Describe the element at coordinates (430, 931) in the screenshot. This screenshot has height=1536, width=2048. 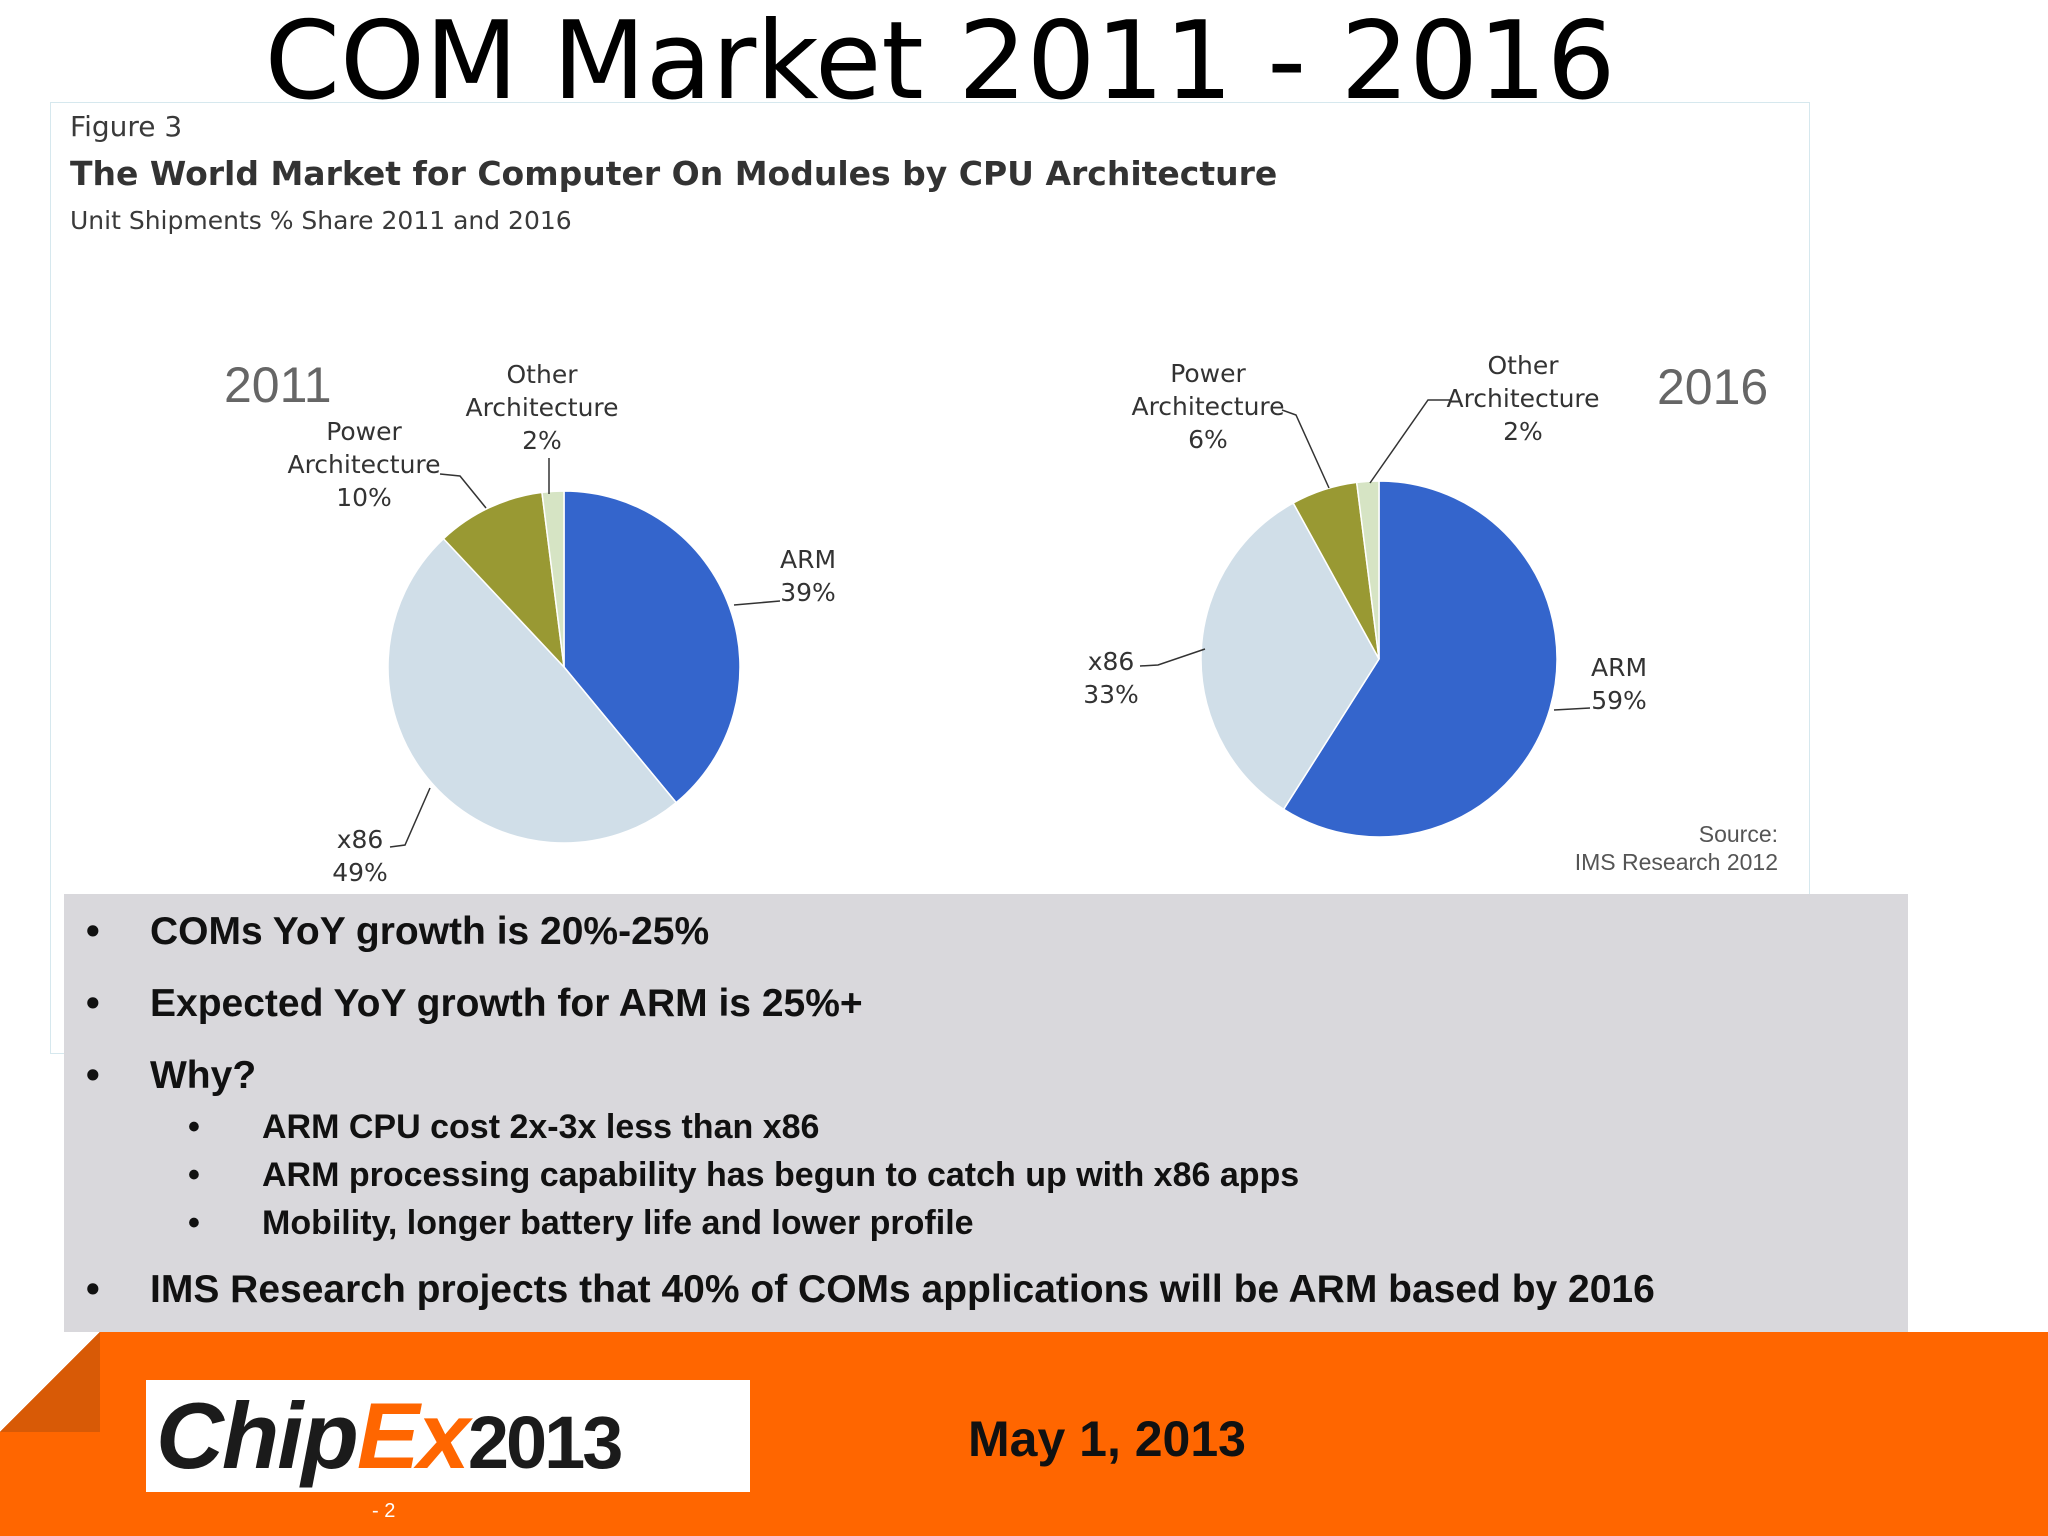
I see `bullet-text: COMs YoY growth is 20%-25%` at that location.